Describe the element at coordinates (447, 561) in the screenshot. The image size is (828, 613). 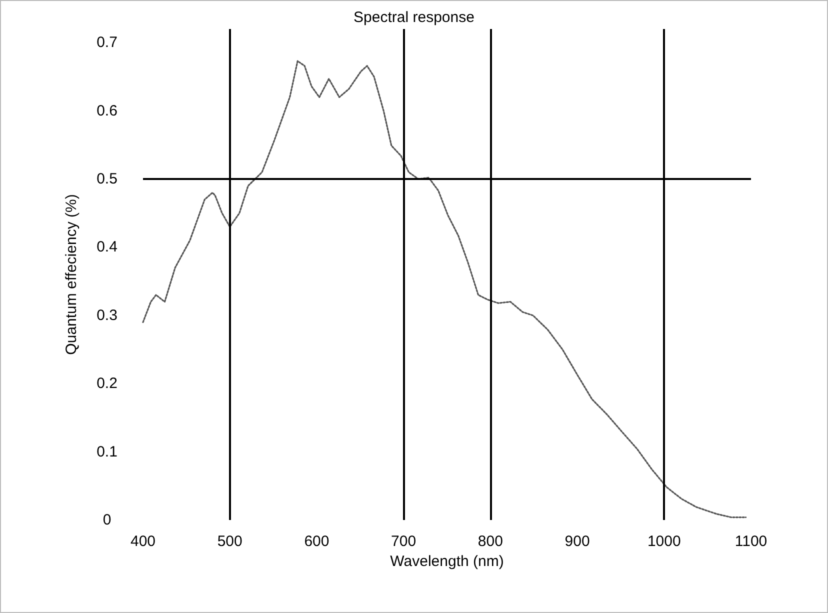
I see `x-axis-title: Wavelength (nm)` at that location.